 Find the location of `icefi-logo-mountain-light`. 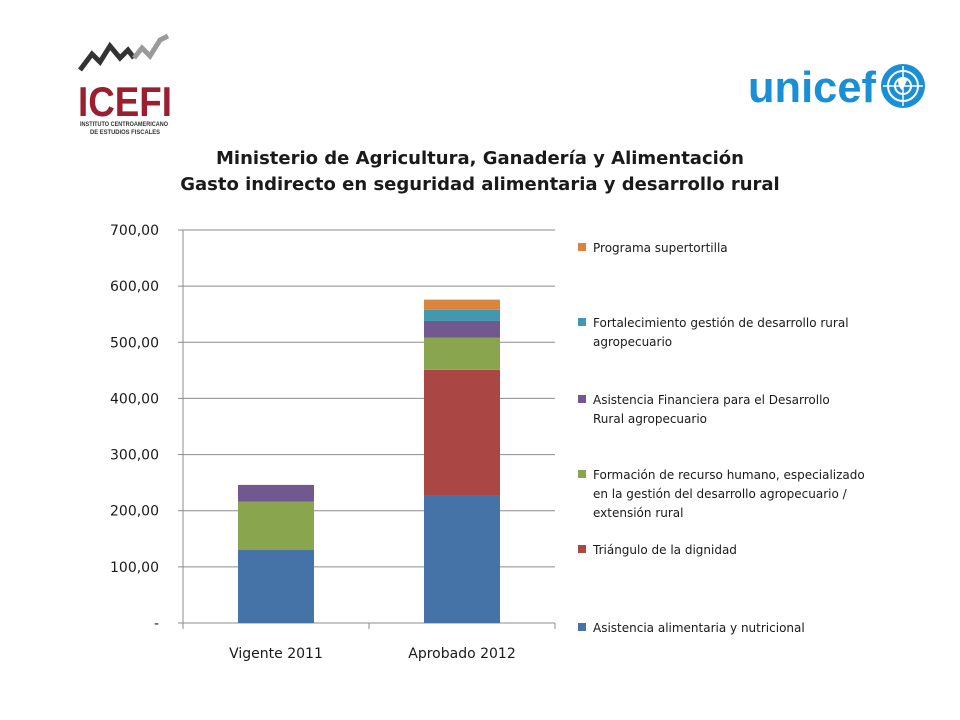

icefi-logo-mountain-light is located at coordinates (151, 46).